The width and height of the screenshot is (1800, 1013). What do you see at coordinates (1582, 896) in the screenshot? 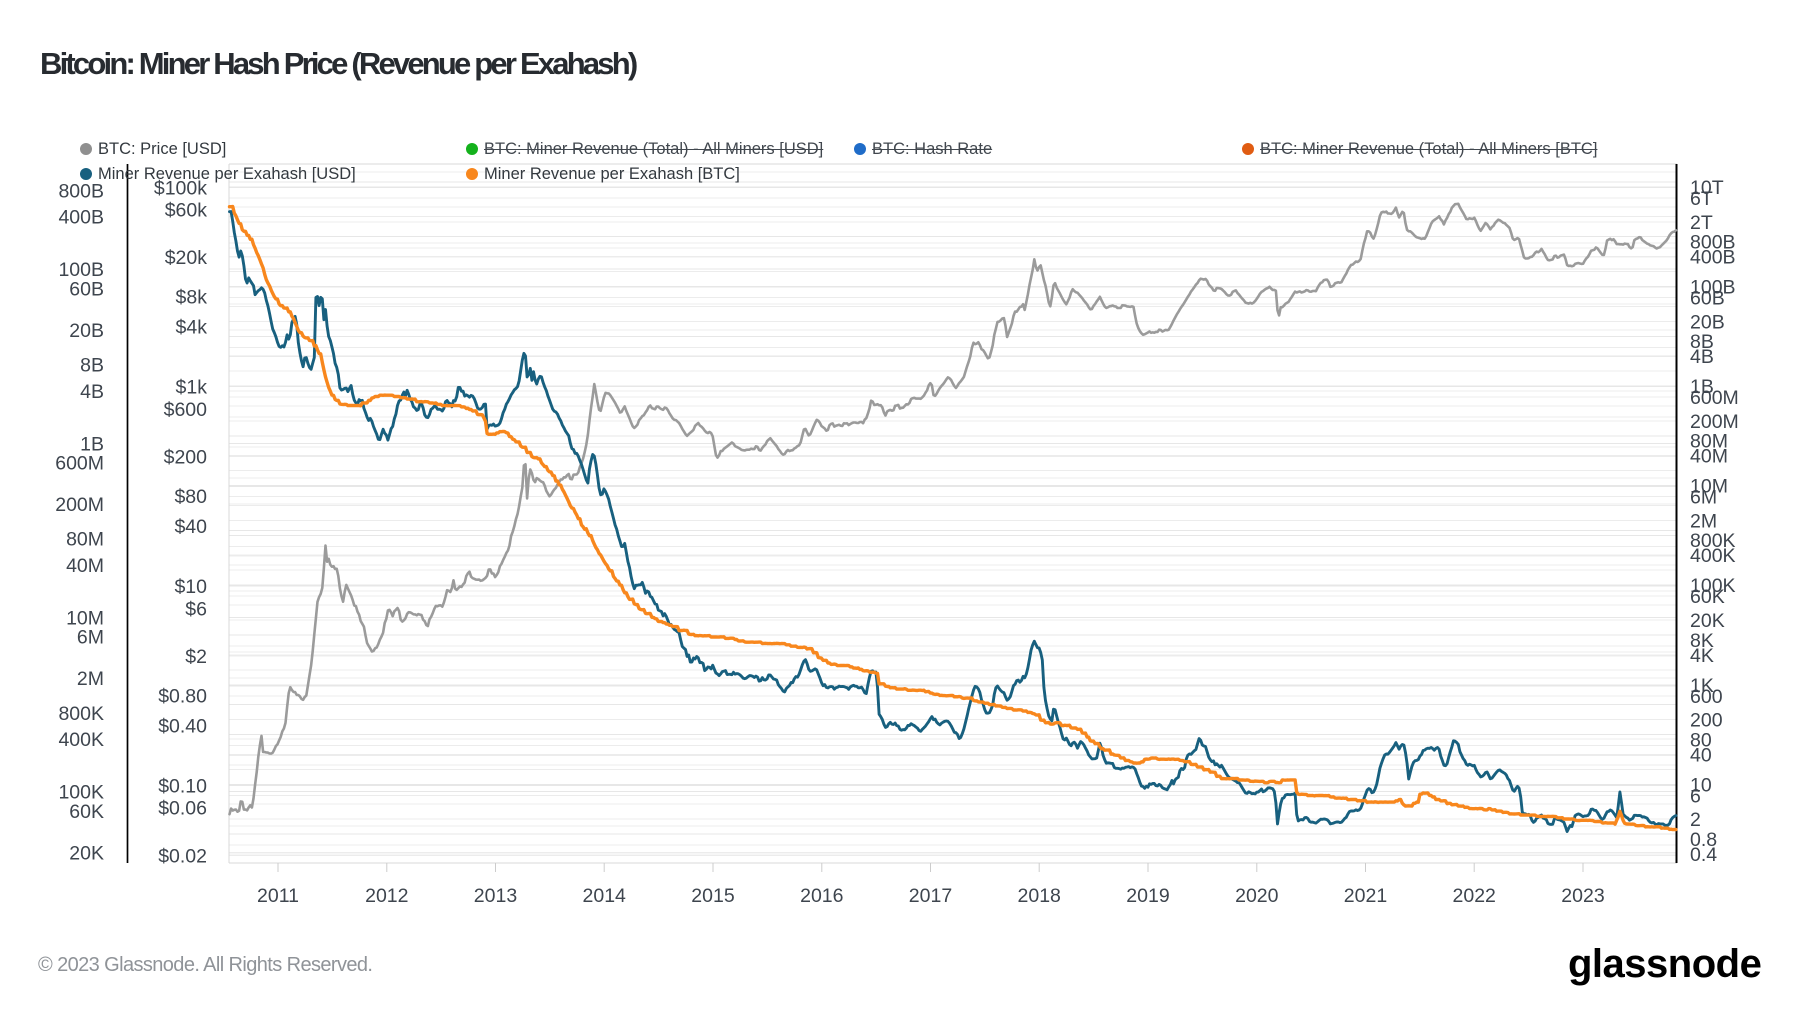
I see `svg-text: 2023` at bounding box center [1582, 896].